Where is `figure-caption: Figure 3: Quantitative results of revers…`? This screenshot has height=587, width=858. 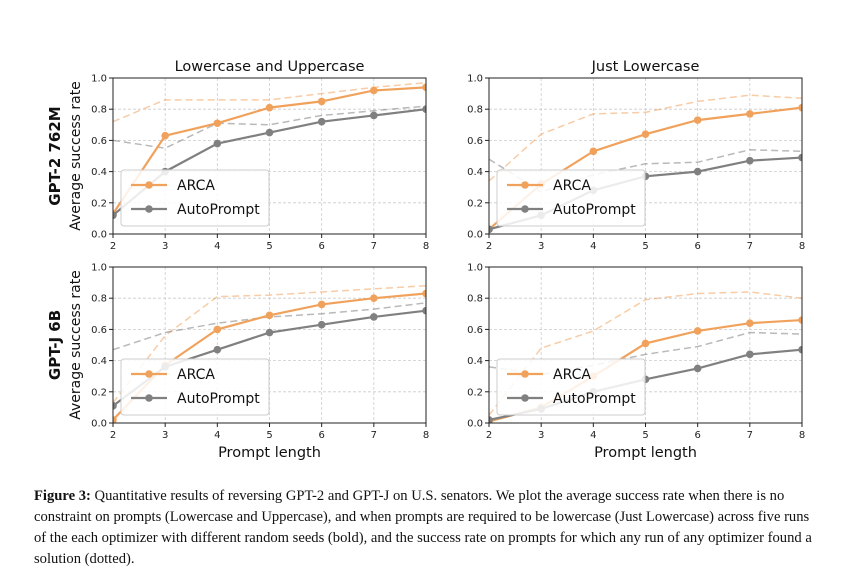
figure-caption: Figure 3: Quantitative results of revers… is located at coordinates (429, 528).